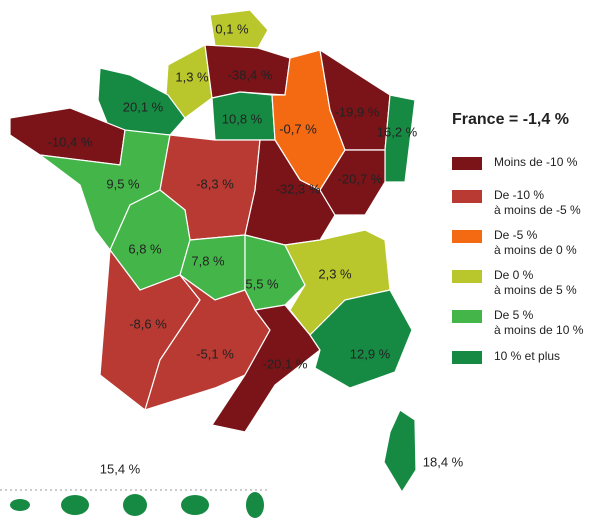  Describe the element at coordinates (519, 195) in the screenshot. I see `legend-label: De -10 %` at that location.